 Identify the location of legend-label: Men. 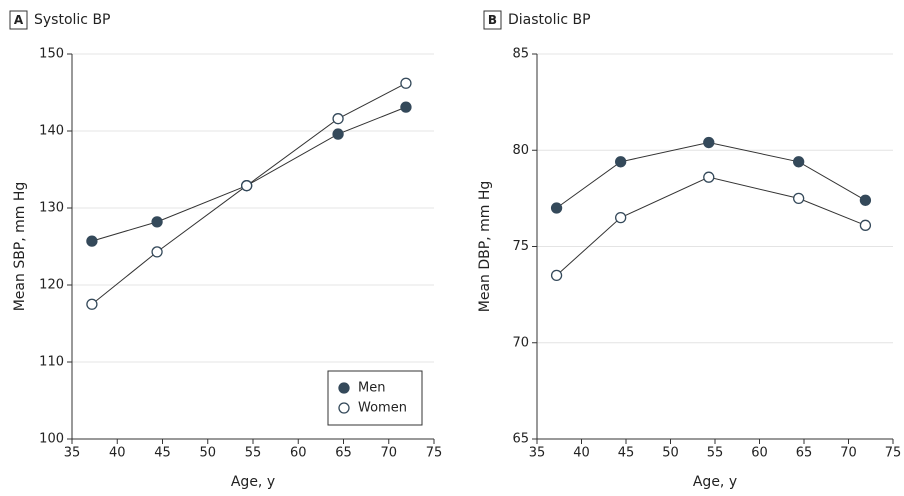
(371, 388).